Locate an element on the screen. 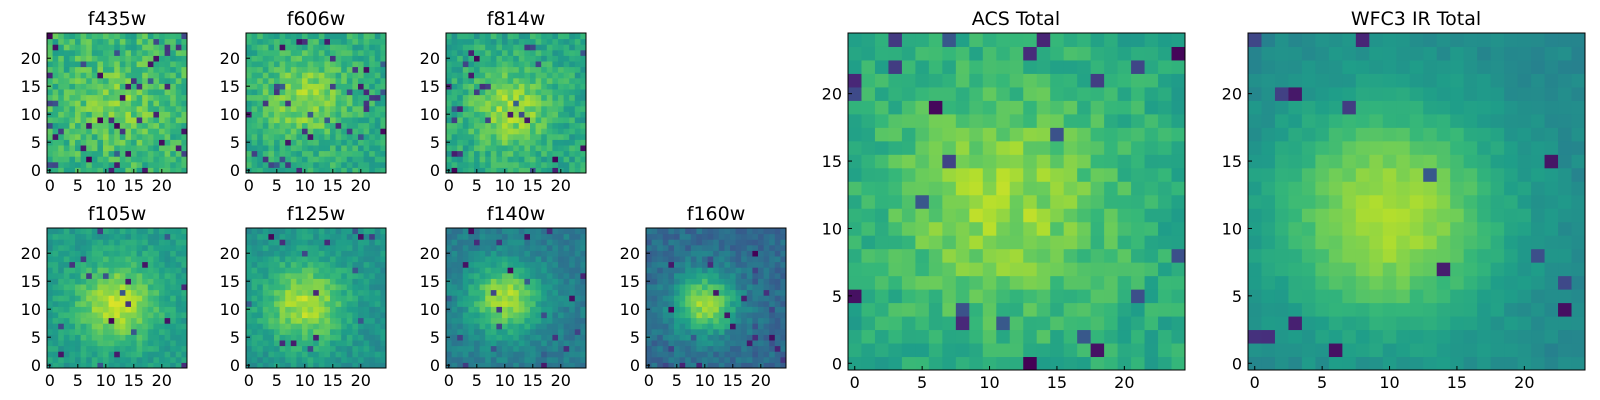 This screenshot has height=400, width=1600. y-tick-label: 20 is located at coordinates (31, 253).